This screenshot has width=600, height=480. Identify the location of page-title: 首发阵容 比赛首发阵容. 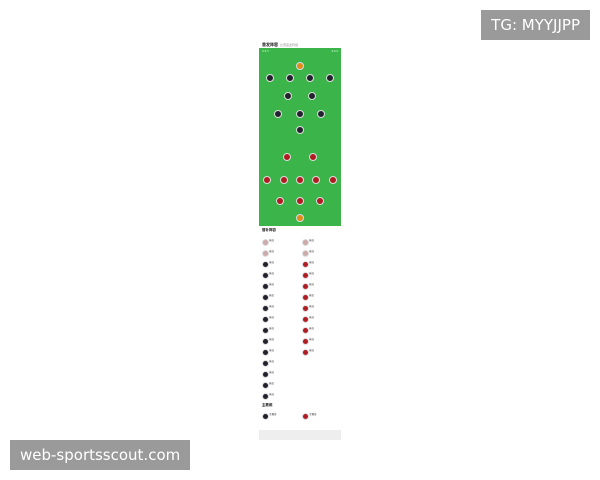
(280, 44).